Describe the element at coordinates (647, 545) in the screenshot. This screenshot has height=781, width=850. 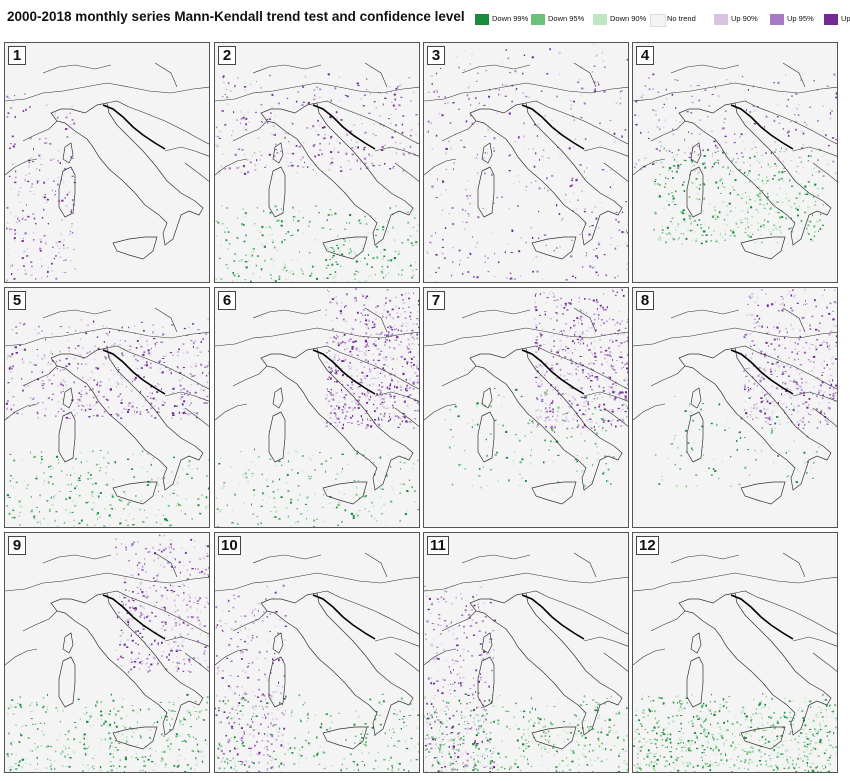
I see `panel-month-label: 12` at that location.